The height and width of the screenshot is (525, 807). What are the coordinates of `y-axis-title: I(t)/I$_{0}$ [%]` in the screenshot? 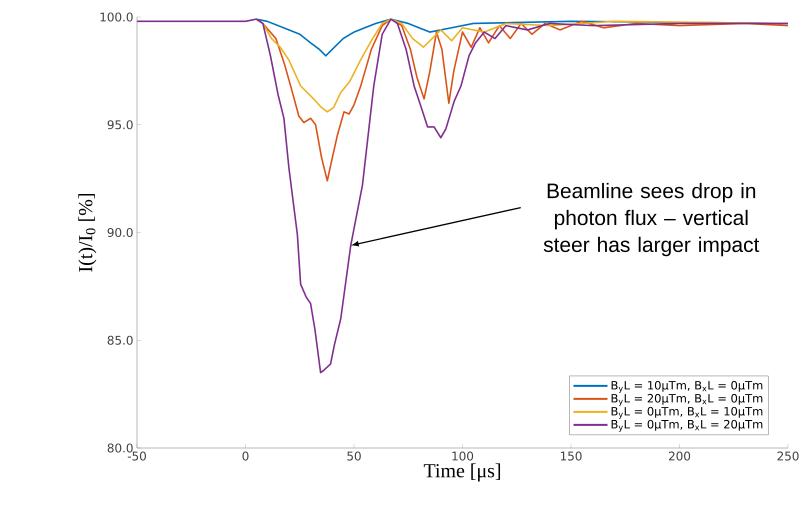 It's located at (87, 233).